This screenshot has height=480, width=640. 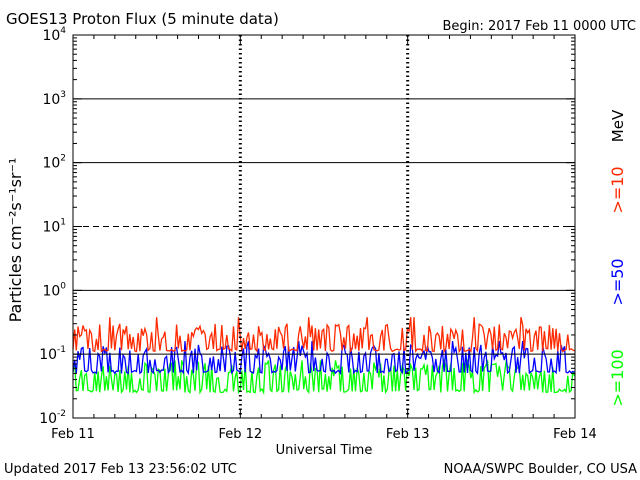 I want to click on legend-label-ge50: >=50, so click(x=617, y=281).